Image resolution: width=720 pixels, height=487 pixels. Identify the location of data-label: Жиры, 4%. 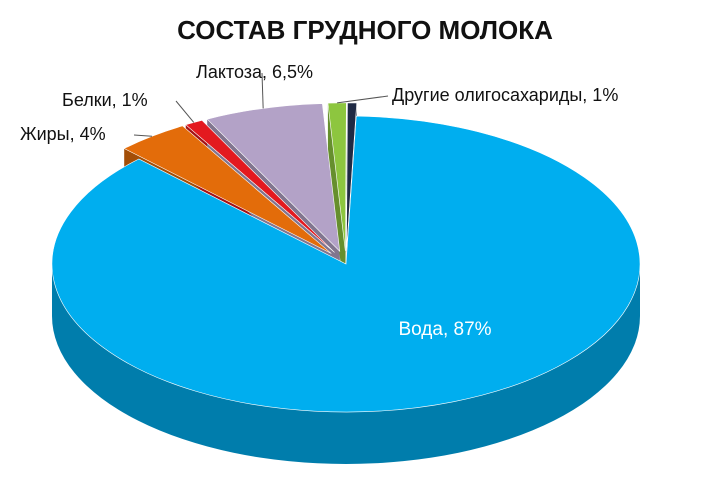
(63, 134).